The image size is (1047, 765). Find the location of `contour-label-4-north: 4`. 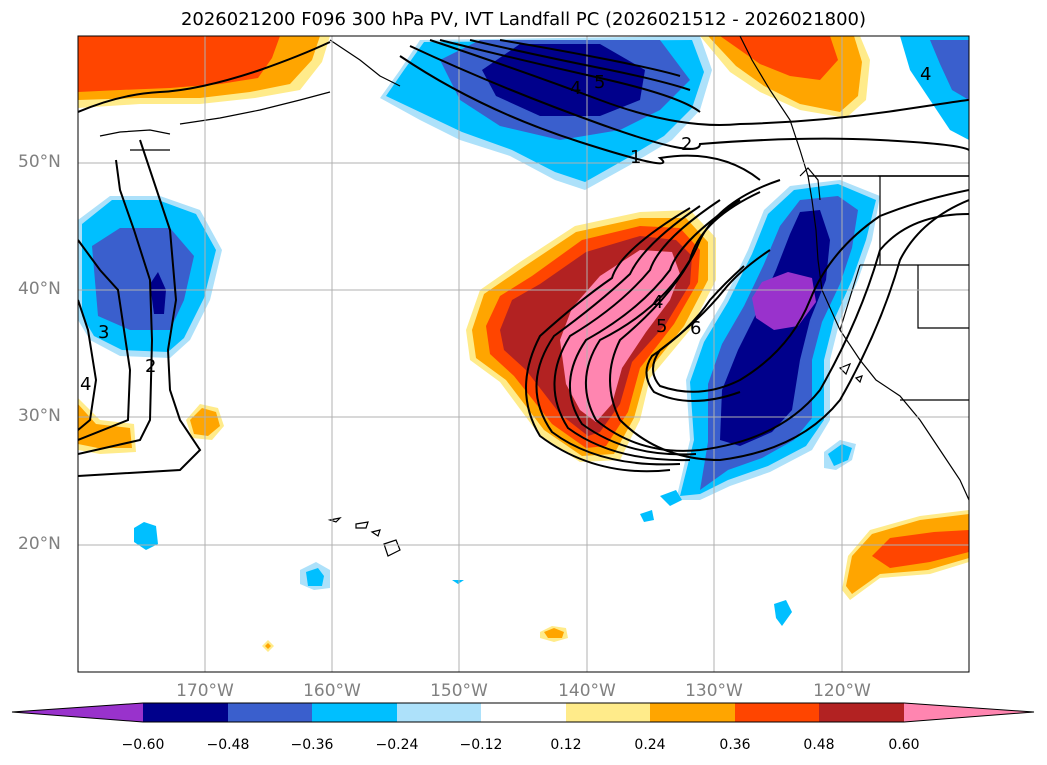

contour-label-4-north: 4 is located at coordinates (575, 88).